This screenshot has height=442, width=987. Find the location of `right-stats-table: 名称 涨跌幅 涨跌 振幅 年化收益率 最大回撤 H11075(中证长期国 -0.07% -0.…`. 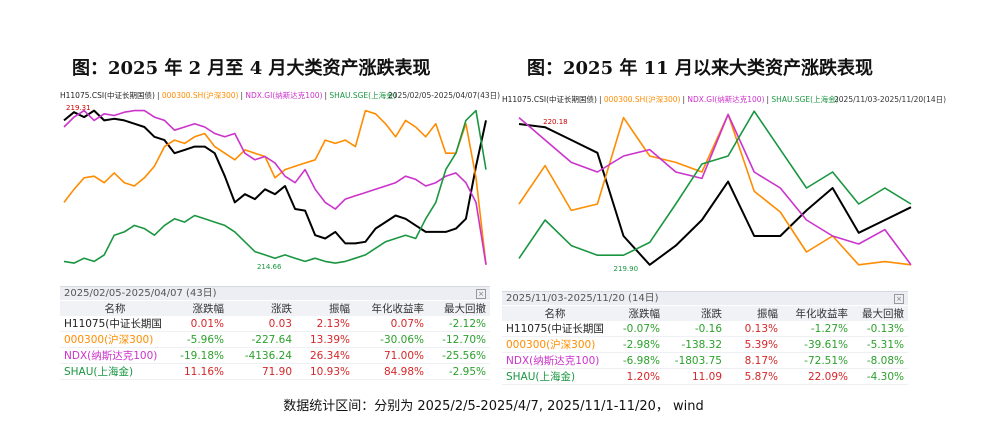

right-stats-table: 名称 涨跌幅 涨跌 振幅 年化收益率 最大回撤 H11075(中证长期国 -0.07% -0.… is located at coordinates (705, 345).